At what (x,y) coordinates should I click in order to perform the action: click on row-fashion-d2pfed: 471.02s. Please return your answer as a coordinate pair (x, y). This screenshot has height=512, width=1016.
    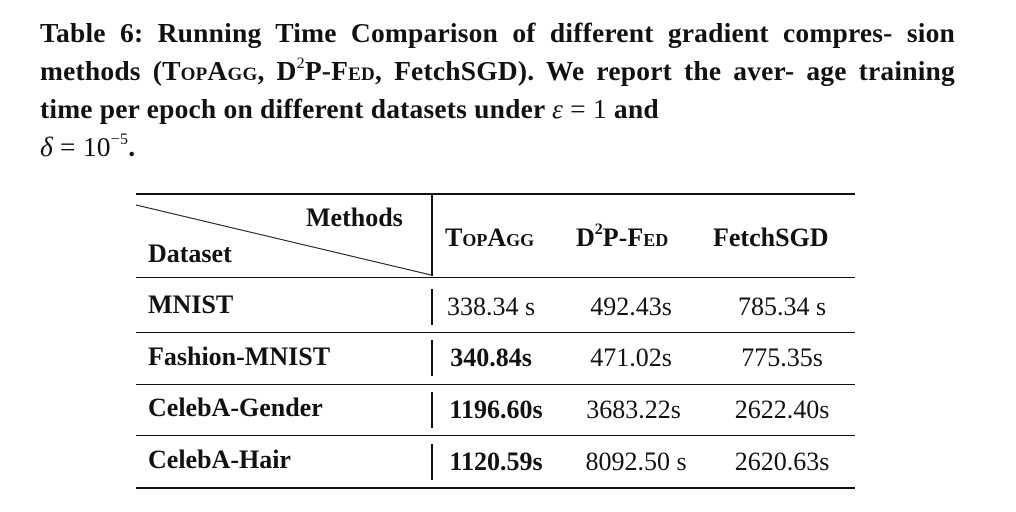
    Looking at the image, I should click on (631, 357).